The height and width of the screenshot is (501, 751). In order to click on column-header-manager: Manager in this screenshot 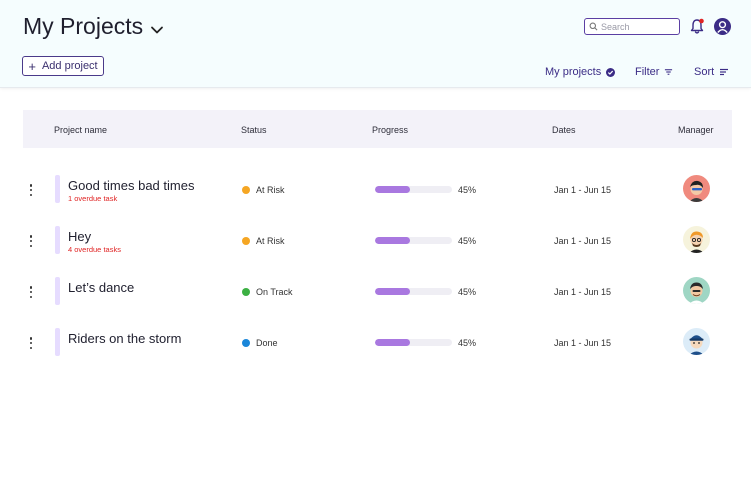, I will do `click(696, 130)`.